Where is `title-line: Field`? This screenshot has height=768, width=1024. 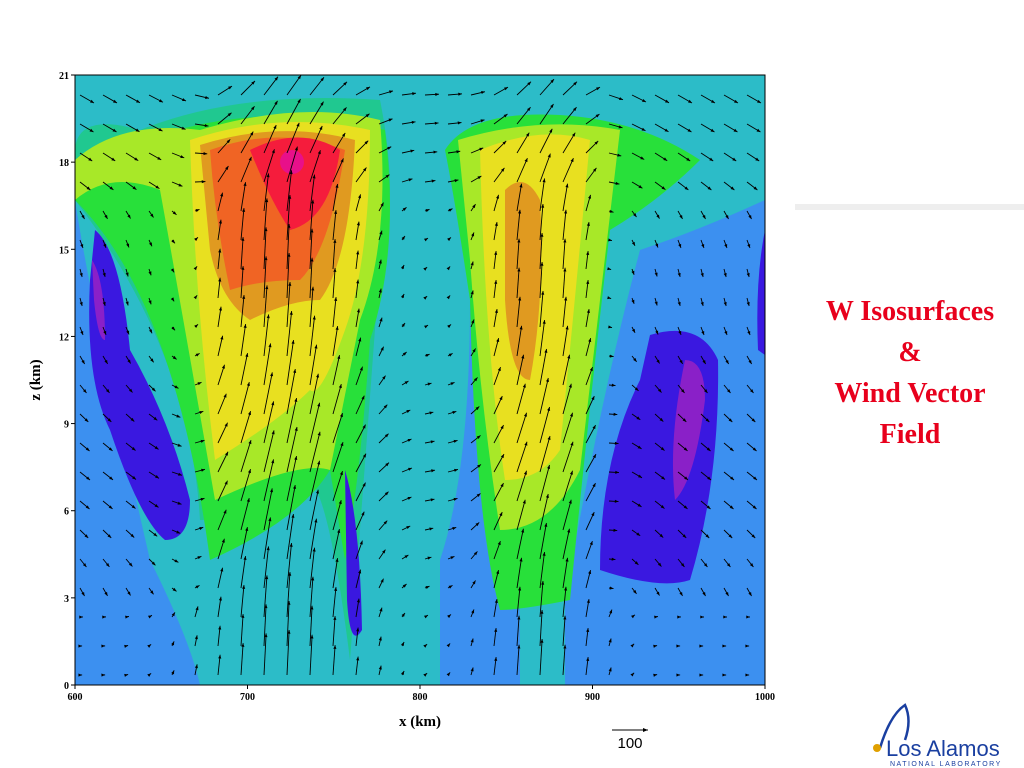
title-line: Field is located at coordinates (910, 434).